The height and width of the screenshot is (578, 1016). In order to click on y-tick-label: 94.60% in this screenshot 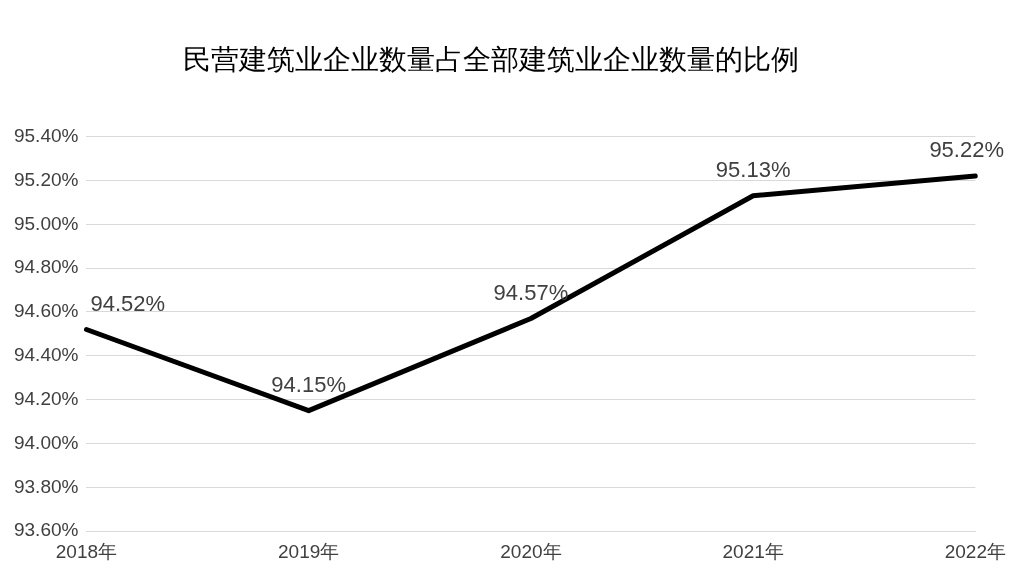, I will do `click(46, 311)`.